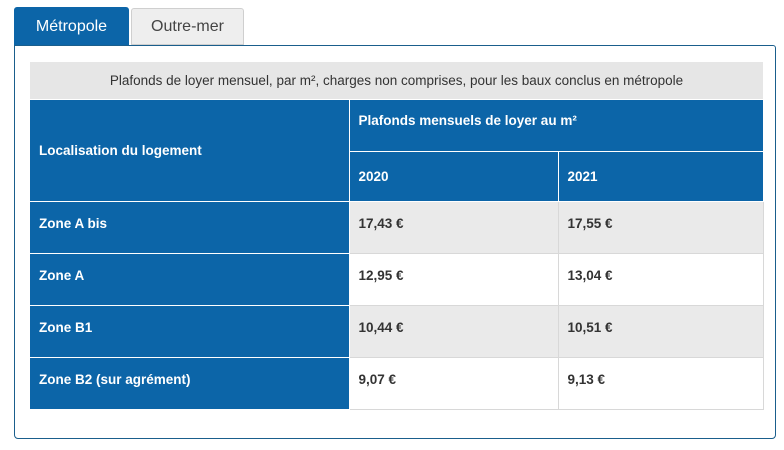  I want to click on table-row: Zone A 12,95 € 13,04 €, so click(397, 279).